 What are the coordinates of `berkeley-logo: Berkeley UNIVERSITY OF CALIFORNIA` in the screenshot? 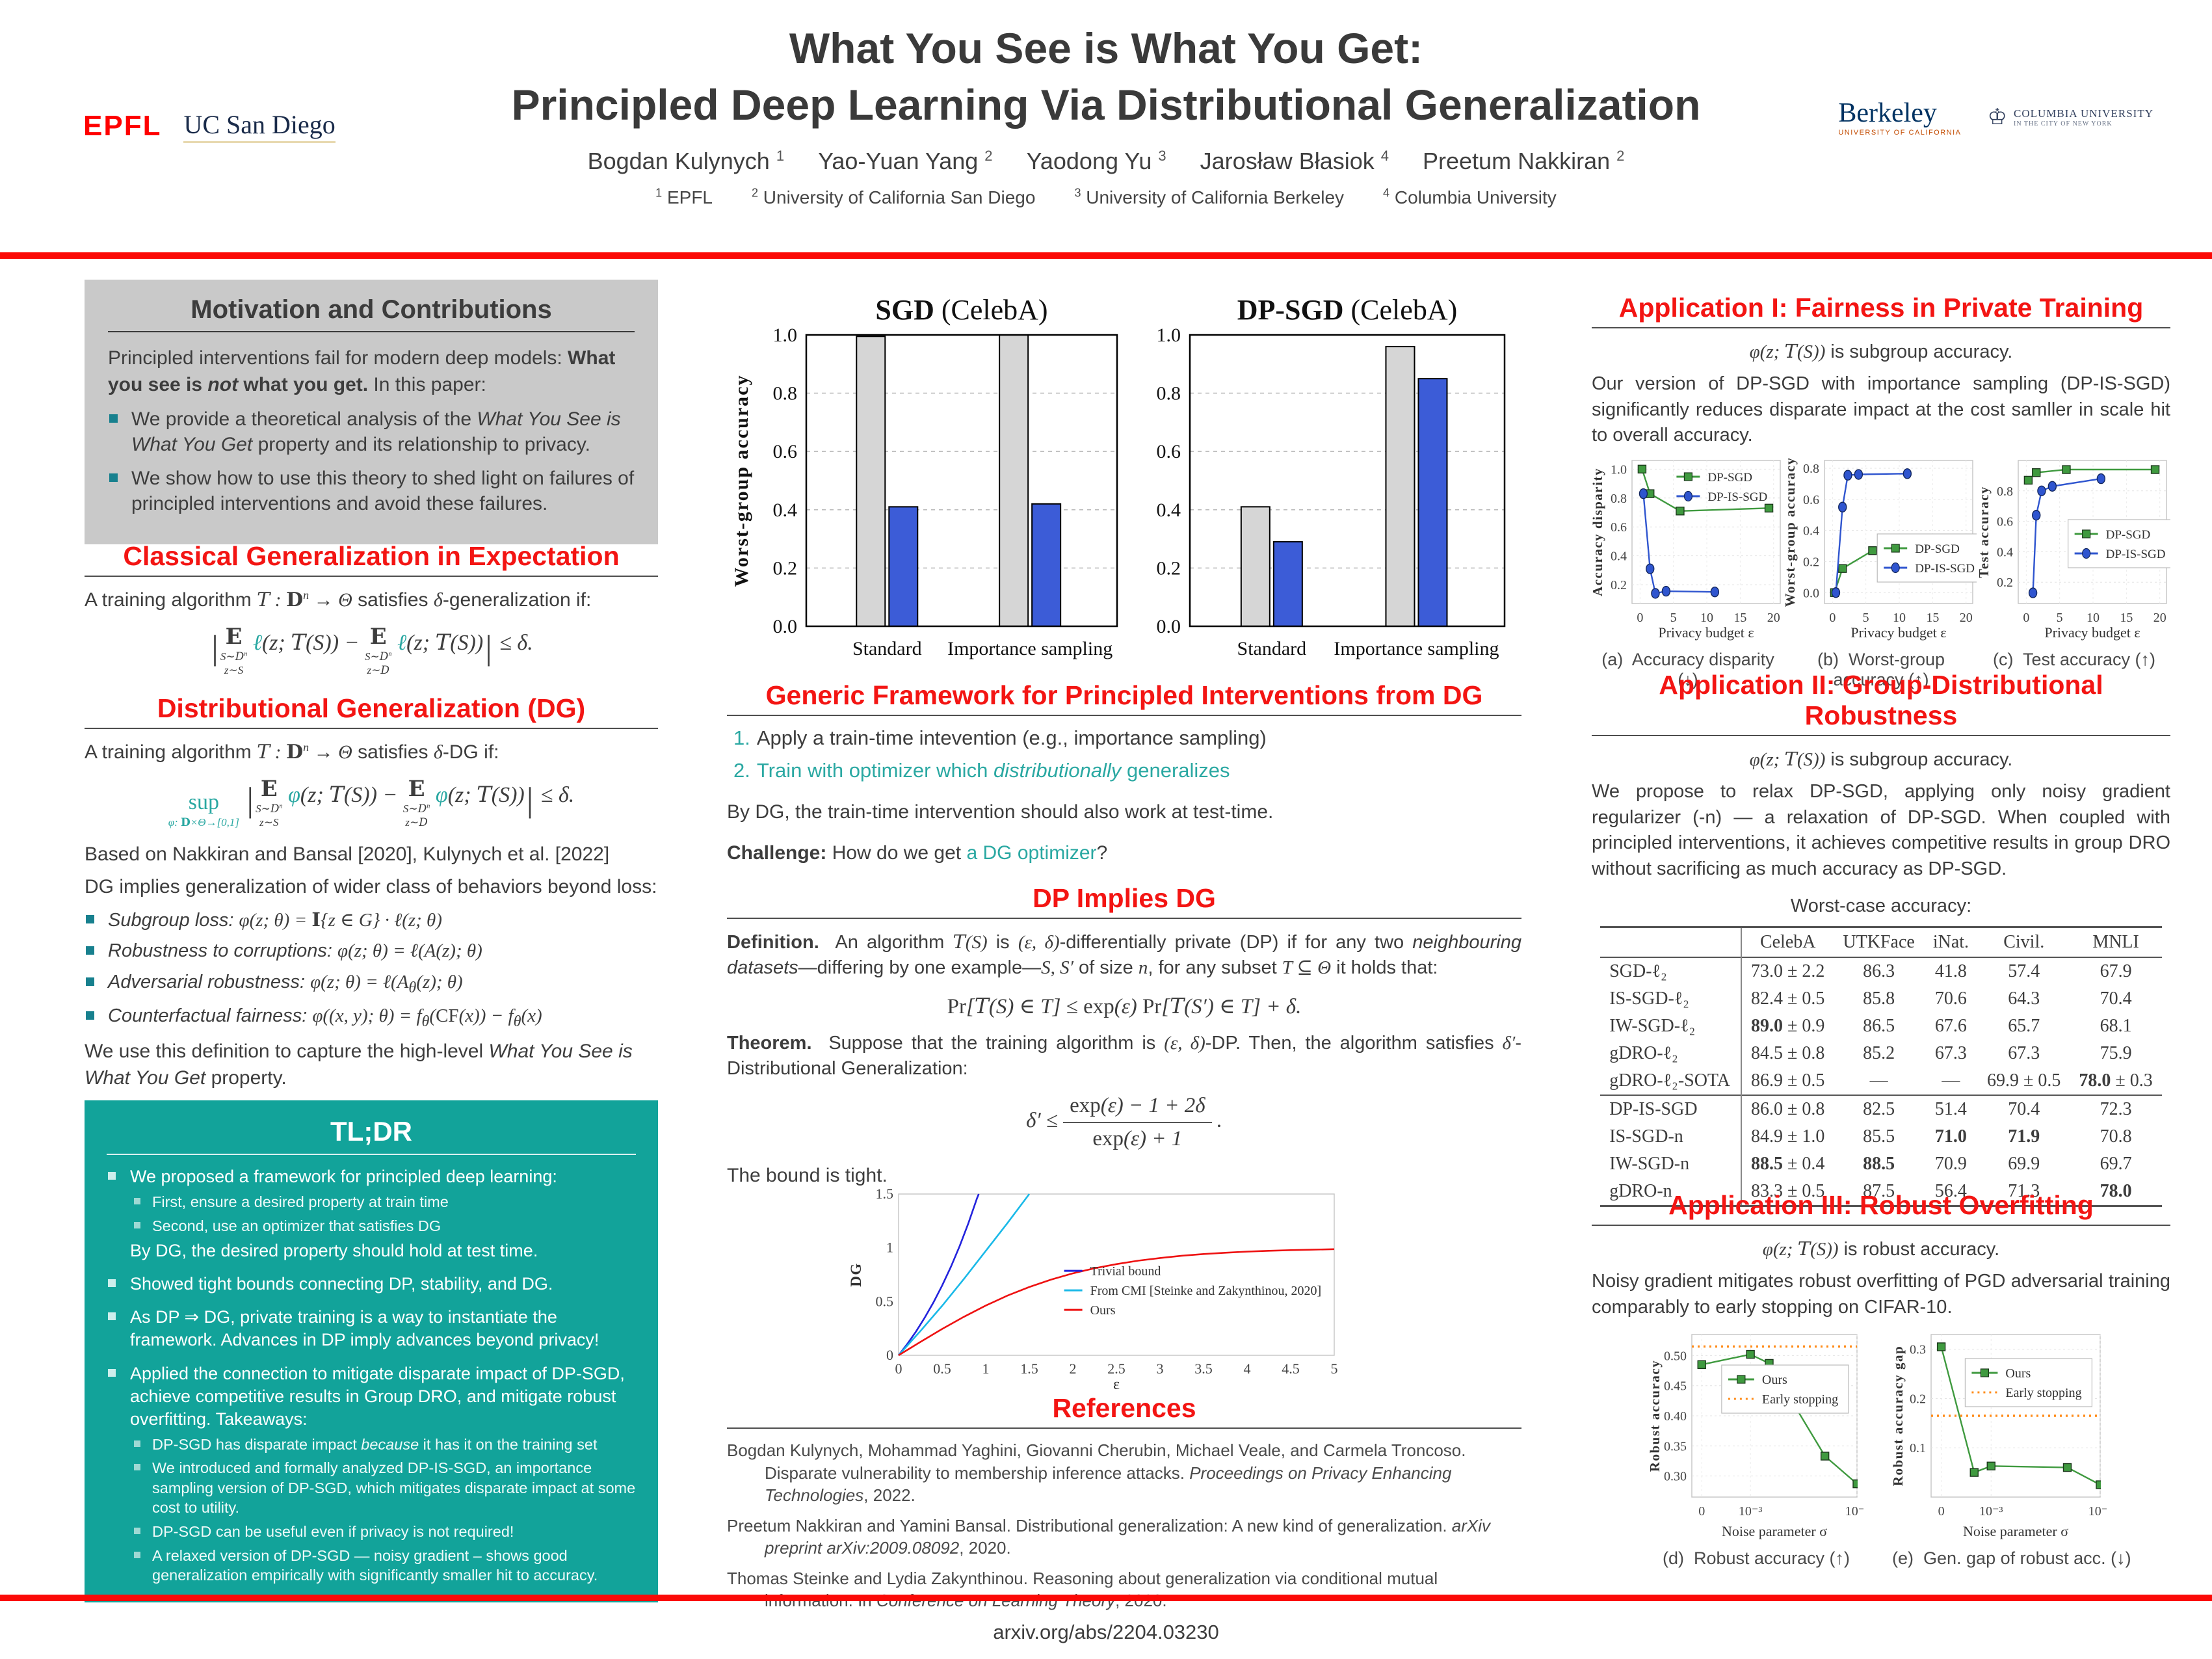 It's located at (1899, 117).